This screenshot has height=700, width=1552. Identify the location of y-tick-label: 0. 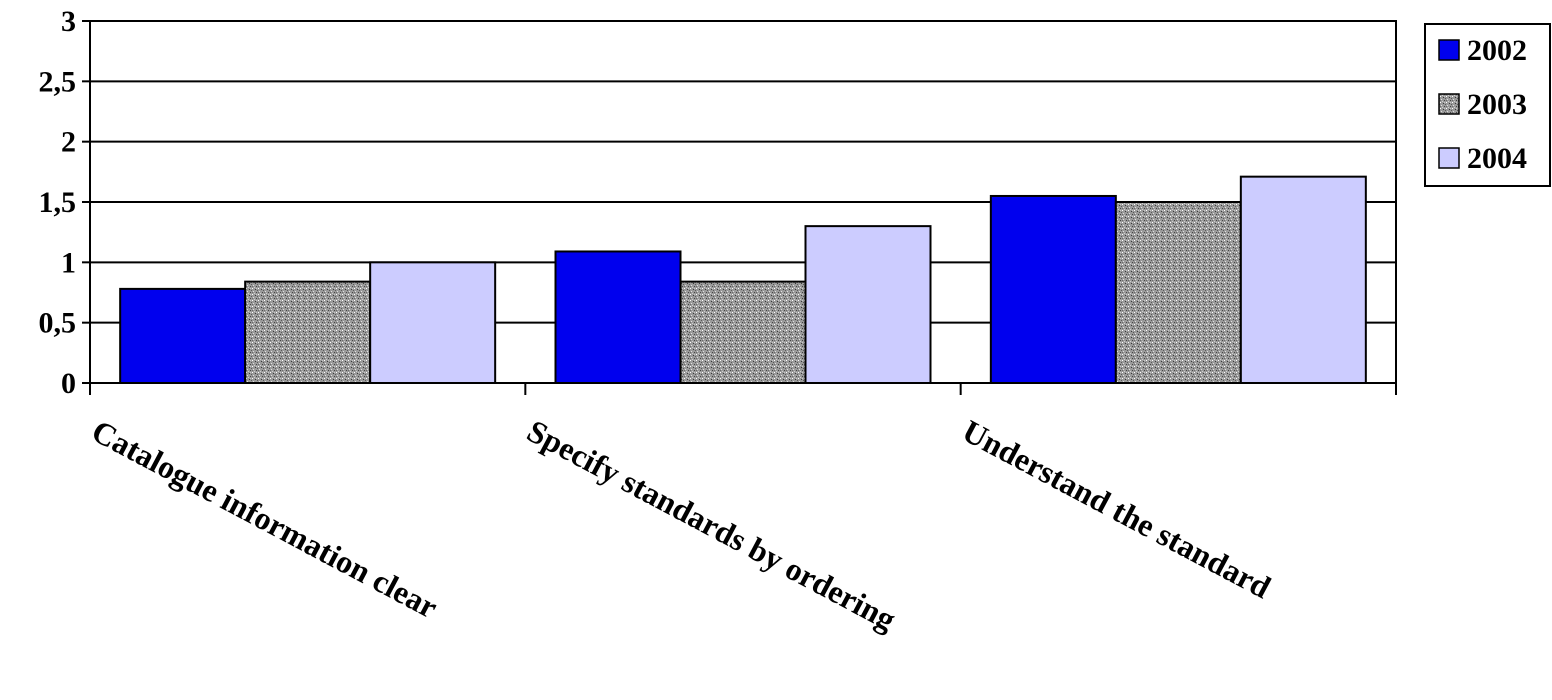
(68, 383).